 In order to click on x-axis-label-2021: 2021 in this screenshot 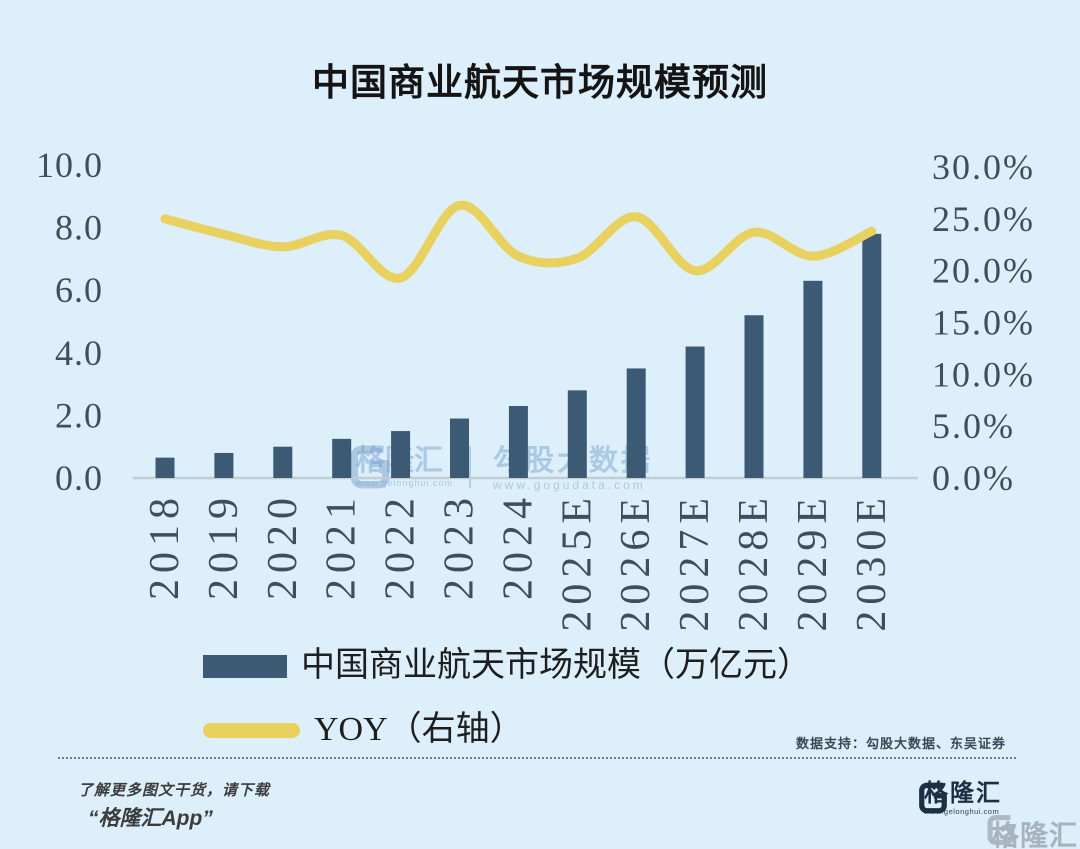, I will do `click(342, 546)`.